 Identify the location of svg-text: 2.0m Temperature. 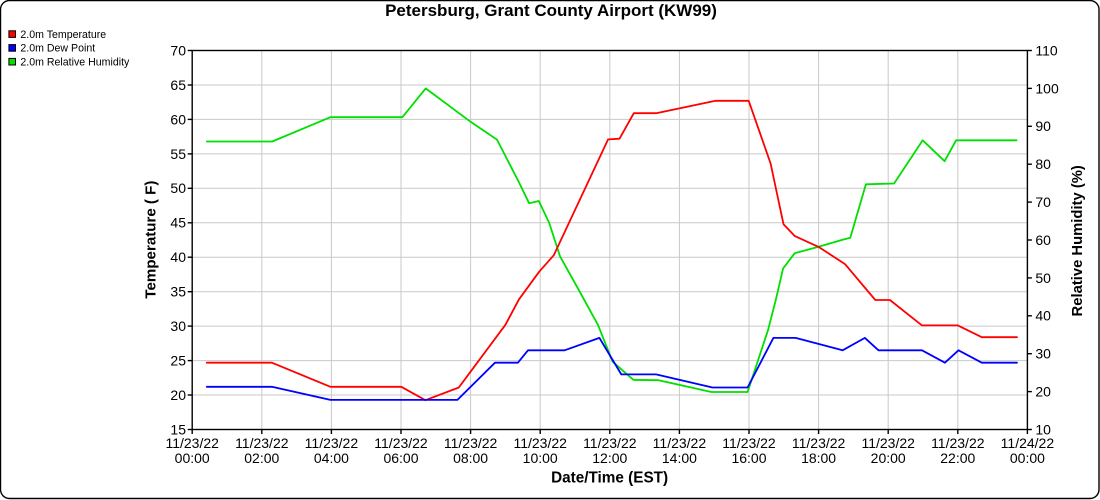
(63, 35).